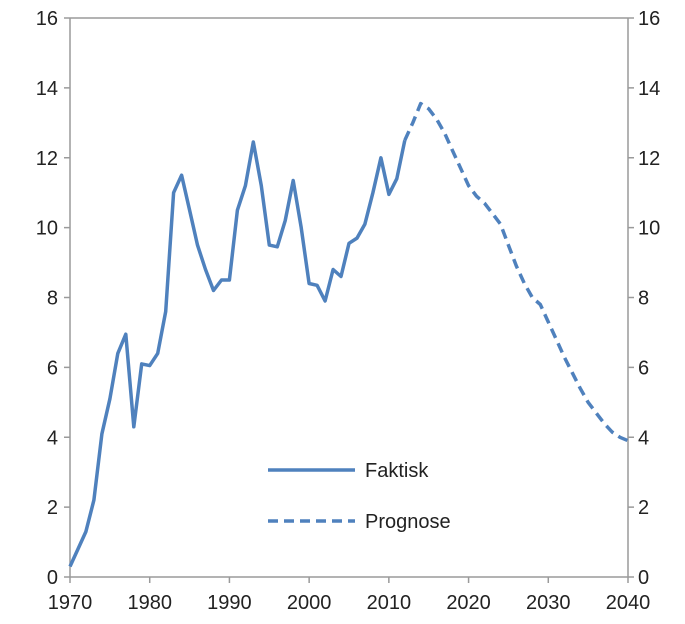 The image size is (685, 624). Describe the element at coordinates (47, 19) in the screenshot. I see `y-tick-label-left: 16` at that location.